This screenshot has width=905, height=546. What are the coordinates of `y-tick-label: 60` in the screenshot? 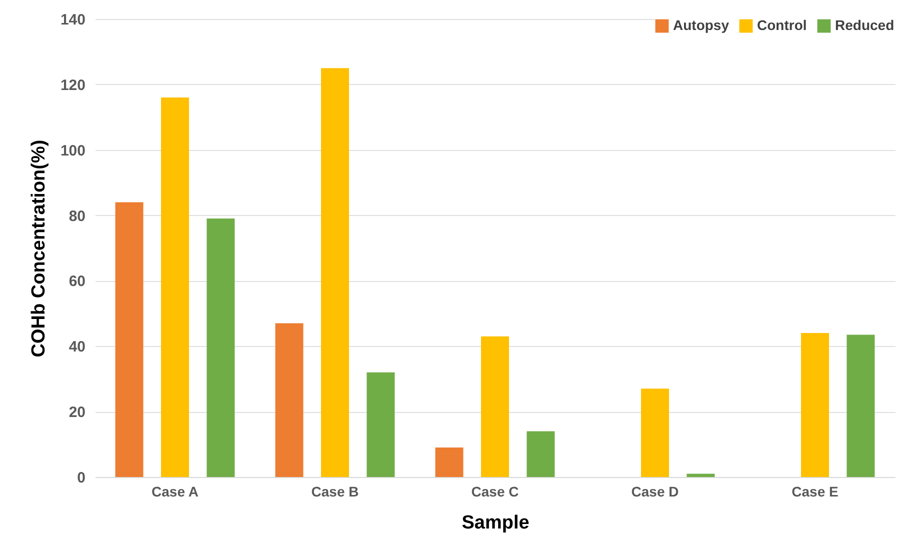 It's located at (77, 281).